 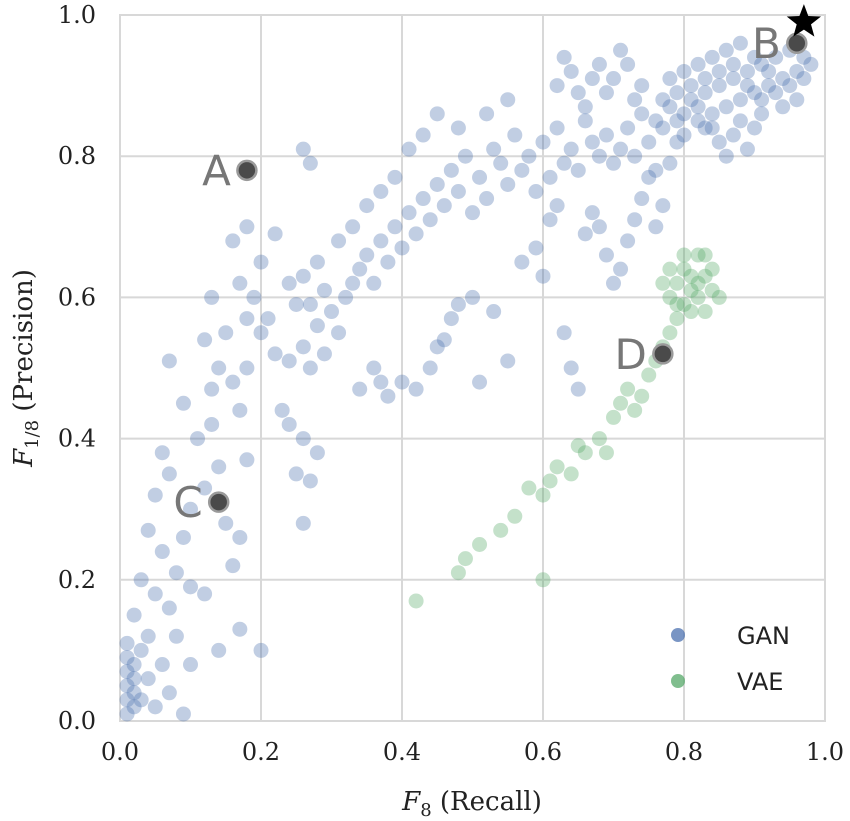 What do you see at coordinates (120, 752) in the screenshot?
I see `x-tick-label: 0.0` at bounding box center [120, 752].